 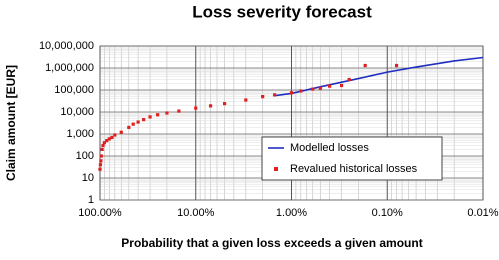 What do you see at coordinates (196, 213) in the screenshot?
I see `x-tick-label: 10.00%` at bounding box center [196, 213].